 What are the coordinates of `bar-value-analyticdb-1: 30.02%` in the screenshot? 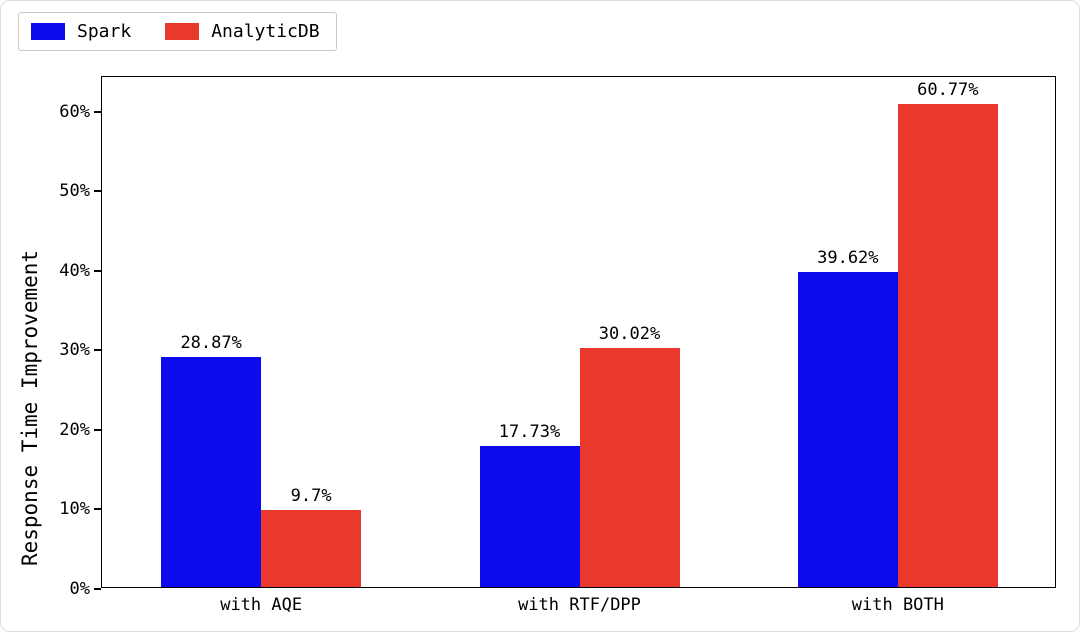 It's located at (629, 334).